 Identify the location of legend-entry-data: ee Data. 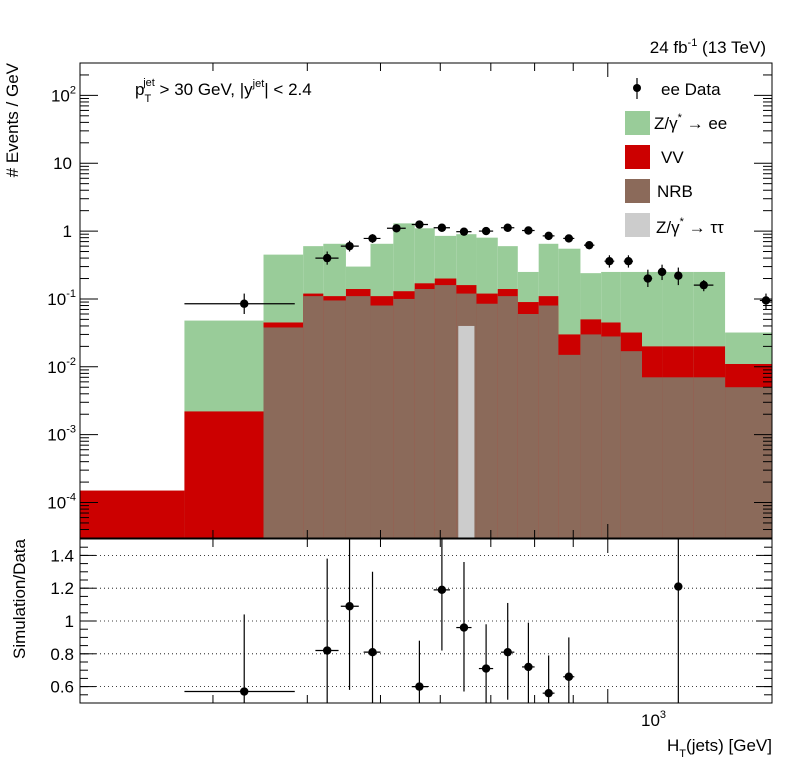
(677, 88).